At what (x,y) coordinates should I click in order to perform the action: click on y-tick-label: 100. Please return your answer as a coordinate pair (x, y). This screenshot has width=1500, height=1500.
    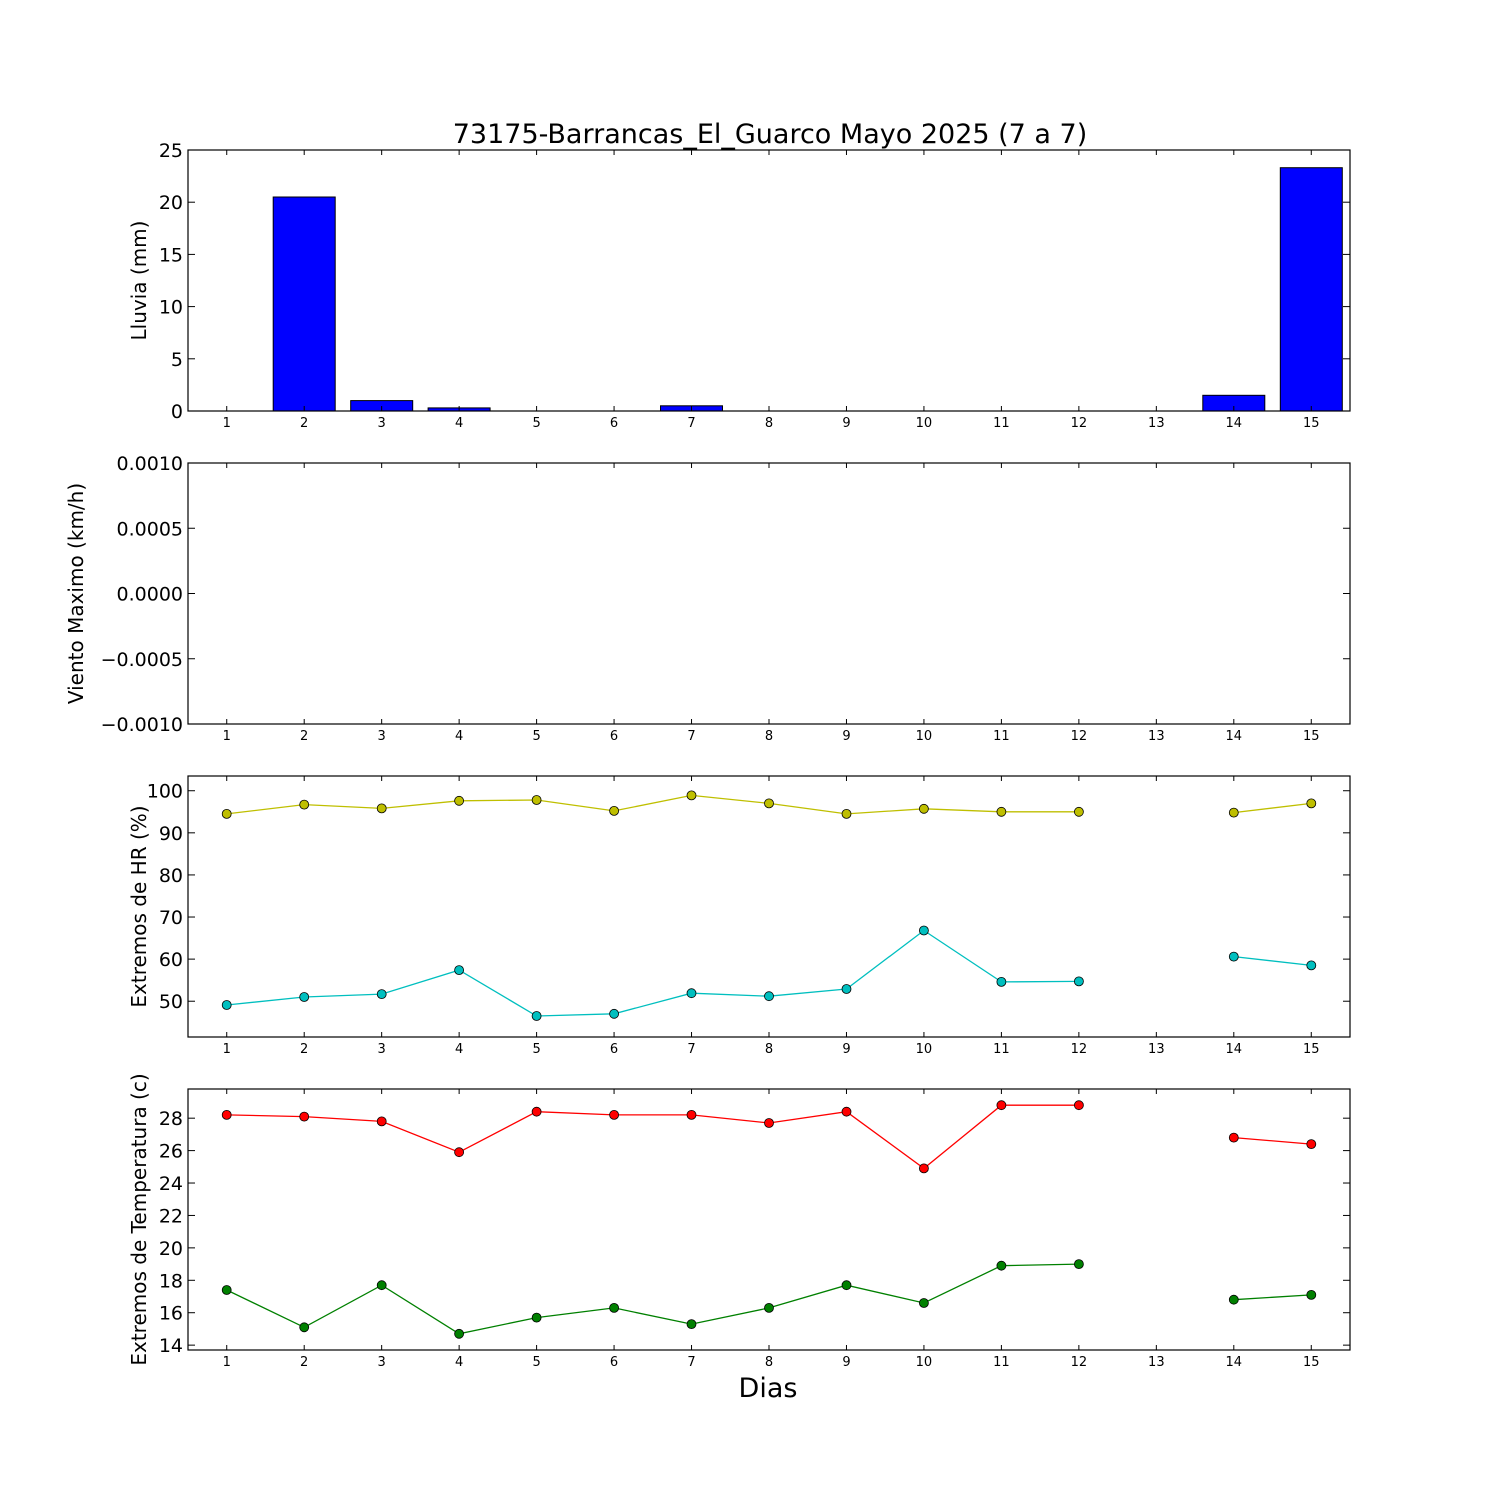
    Looking at the image, I should click on (165, 792).